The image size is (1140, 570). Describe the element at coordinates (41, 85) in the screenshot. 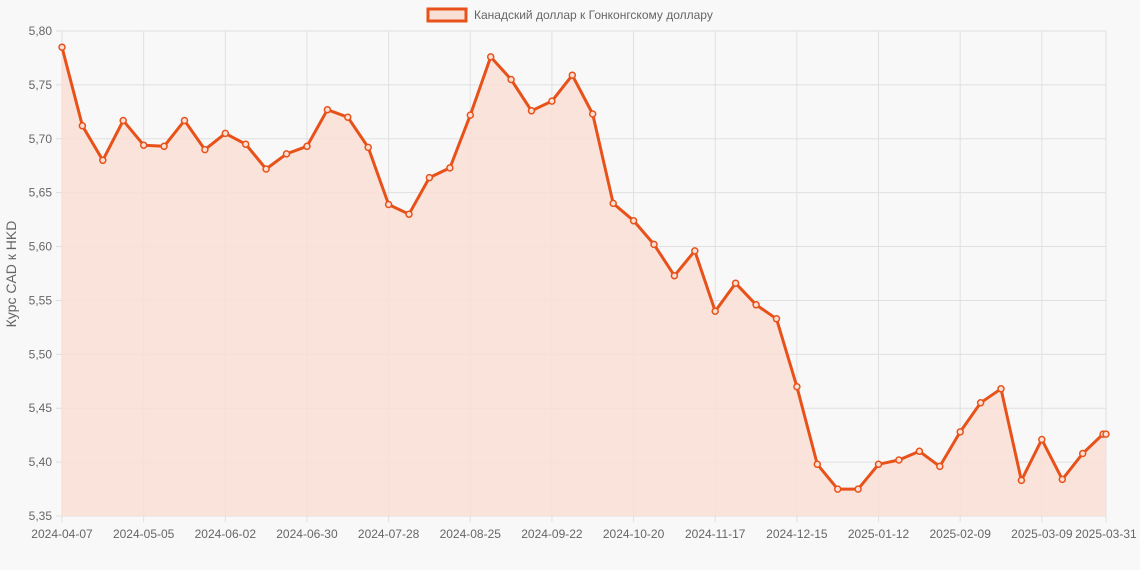

I see `y-tick-label: 5,75` at that location.